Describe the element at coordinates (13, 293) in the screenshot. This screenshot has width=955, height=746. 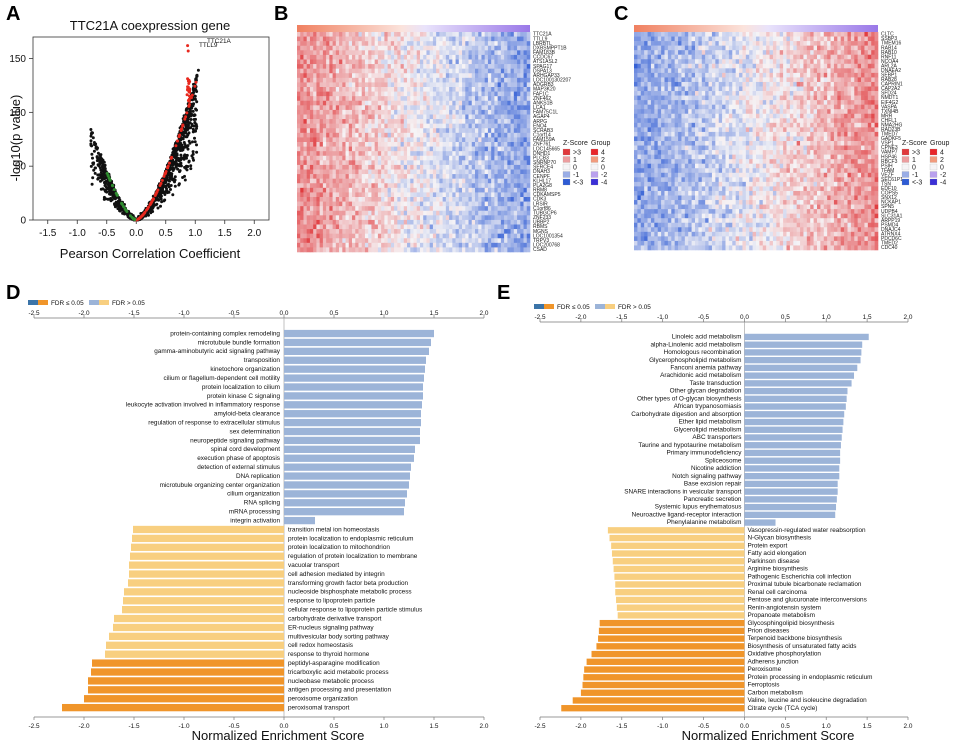
I see `panel-label-d: D` at that location.